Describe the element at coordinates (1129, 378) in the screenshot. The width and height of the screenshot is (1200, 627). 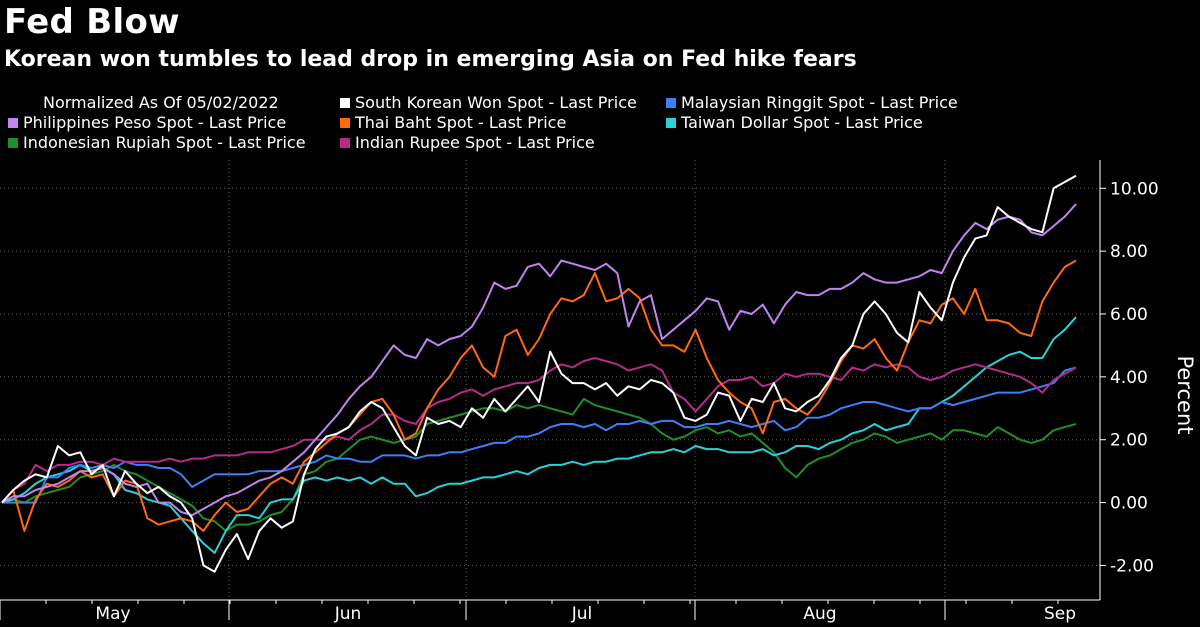
I see `y-tick-label: 4.00` at that location.